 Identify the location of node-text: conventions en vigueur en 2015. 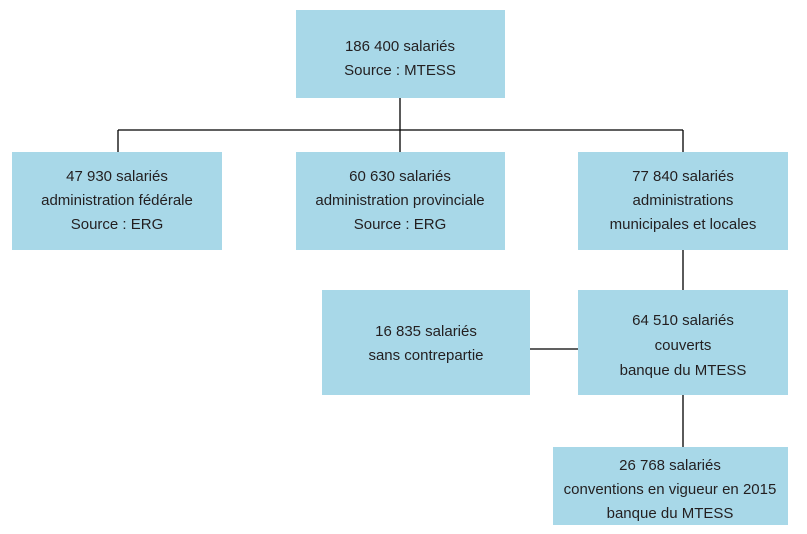
(670, 489).